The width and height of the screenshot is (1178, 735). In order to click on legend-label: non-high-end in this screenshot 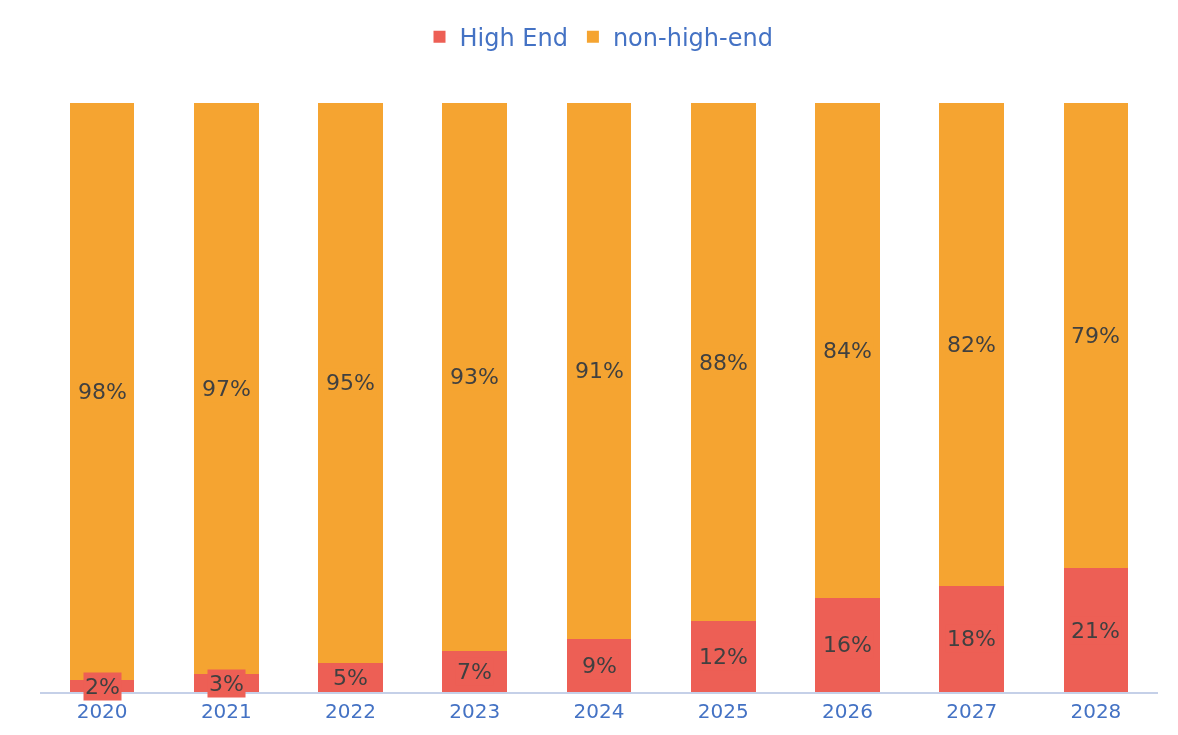, I will do `click(692, 38)`.